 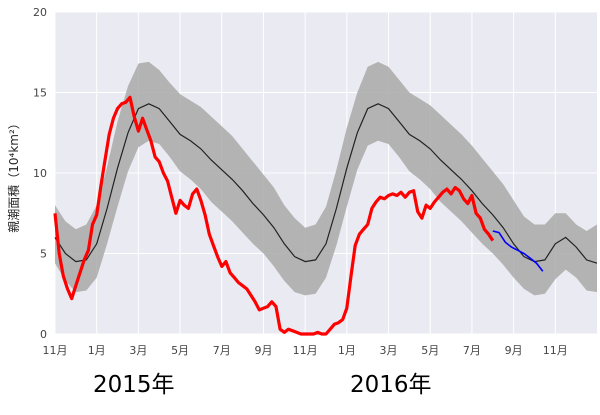 I want to click on y-tick-label: 0, so click(x=43, y=334).